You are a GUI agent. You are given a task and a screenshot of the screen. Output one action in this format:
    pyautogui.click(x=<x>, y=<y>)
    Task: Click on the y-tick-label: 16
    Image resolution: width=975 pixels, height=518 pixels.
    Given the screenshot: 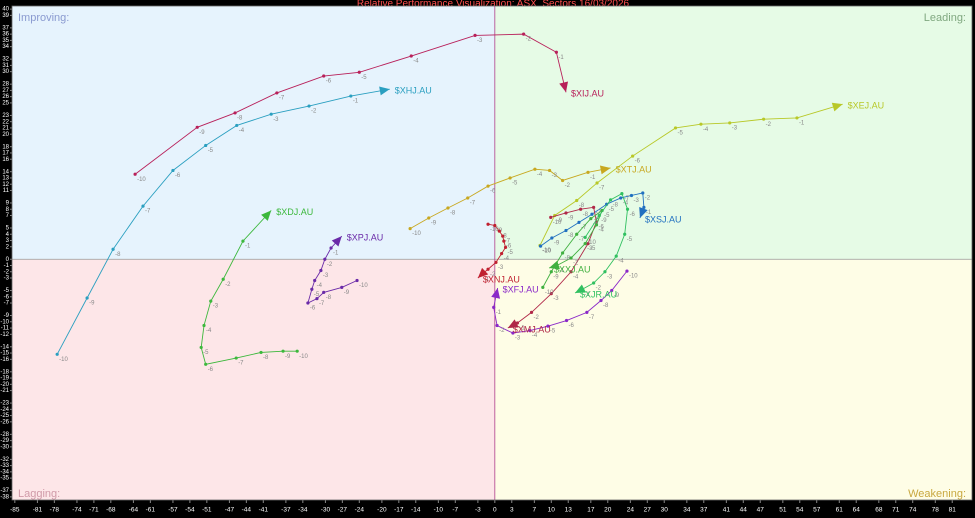 What is the action you would take?
    pyautogui.click(x=5, y=160)
    